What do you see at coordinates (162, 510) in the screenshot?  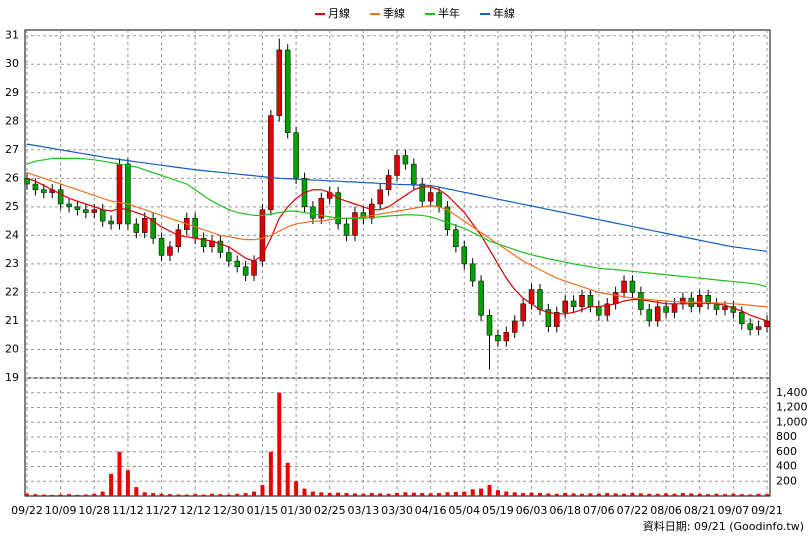 I see `x-tick-label: 11/27` at bounding box center [162, 510].